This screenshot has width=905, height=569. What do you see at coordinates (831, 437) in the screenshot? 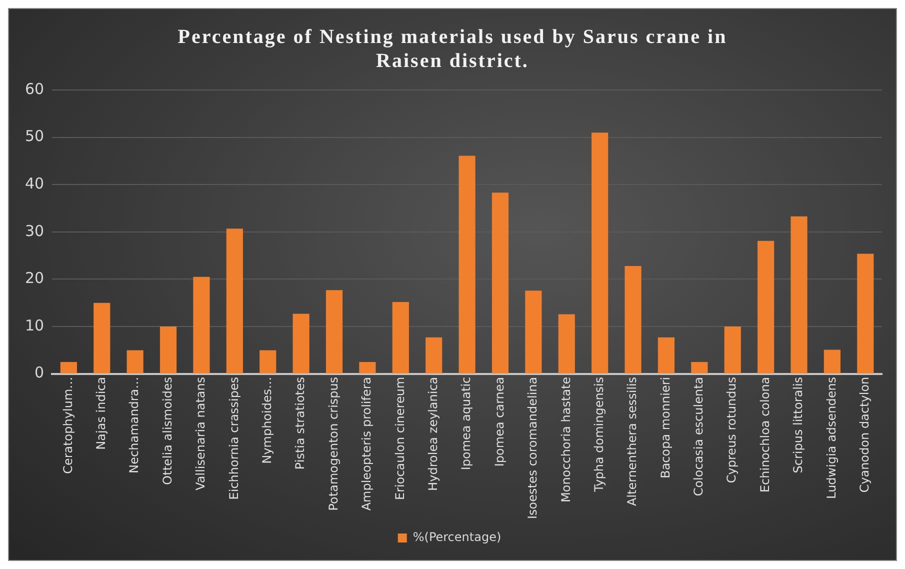
I see `x-tick-label: Ludwigia adsendens` at bounding box center [831, 437].